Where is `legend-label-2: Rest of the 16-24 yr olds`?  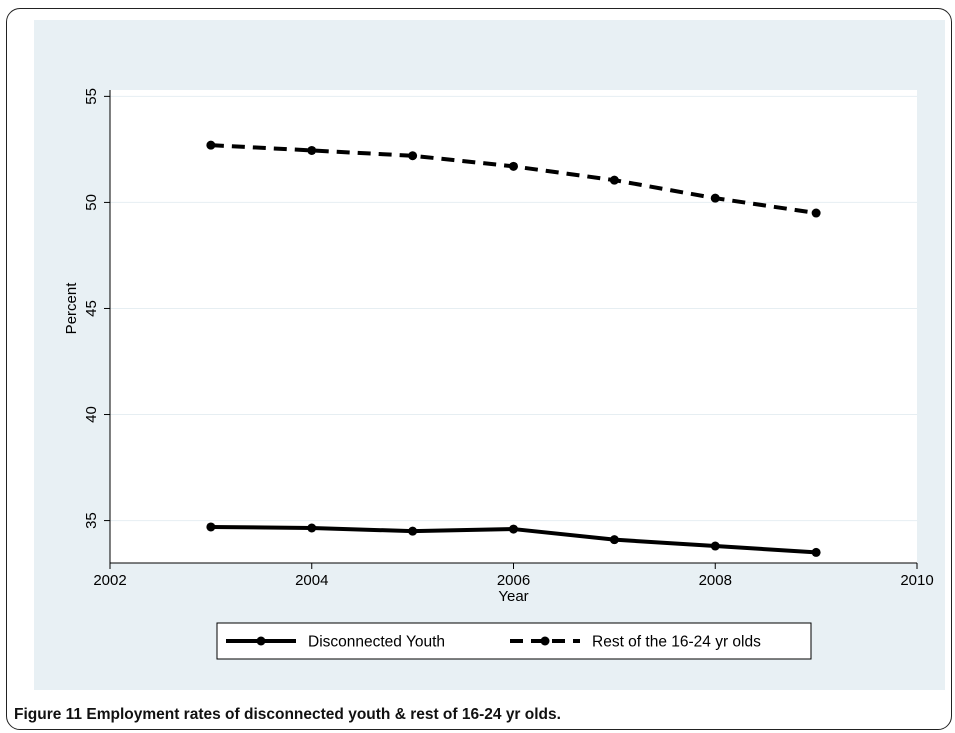
legend-label-2: Rest of the 16-24 yr olds is located at coordinates (676, 642).